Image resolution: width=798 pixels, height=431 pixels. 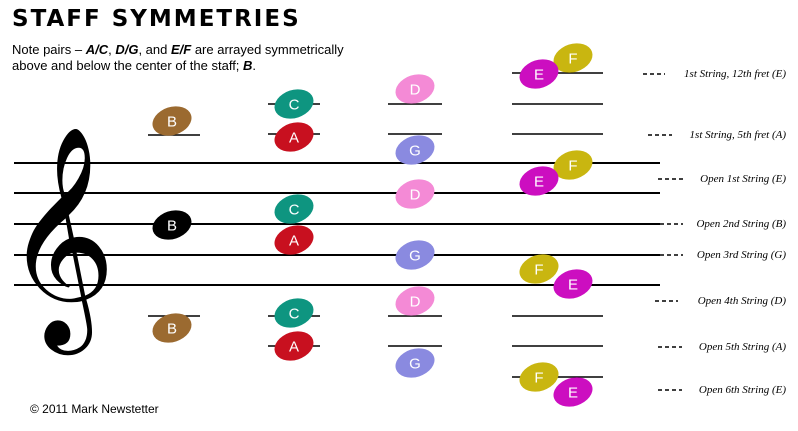 What do you see at coordinates (735, 74) in the screenshot?
I see `string-label: 1st String, 12th fret (E)` at bounding box center [735, 74].